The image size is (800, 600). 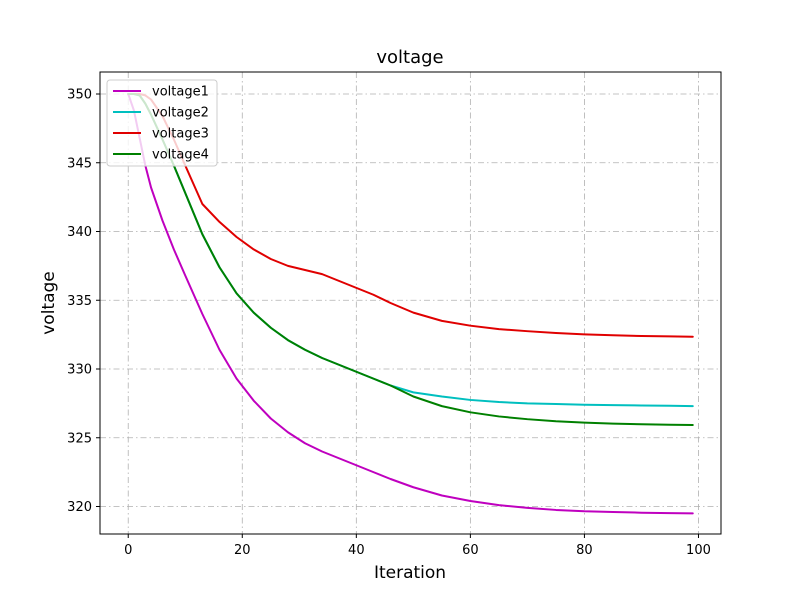 What do you see at coordinates (180, 155) in the screenshot?
I see `legend-label-voltage4: voltage4` at bounding box center [180, 155].